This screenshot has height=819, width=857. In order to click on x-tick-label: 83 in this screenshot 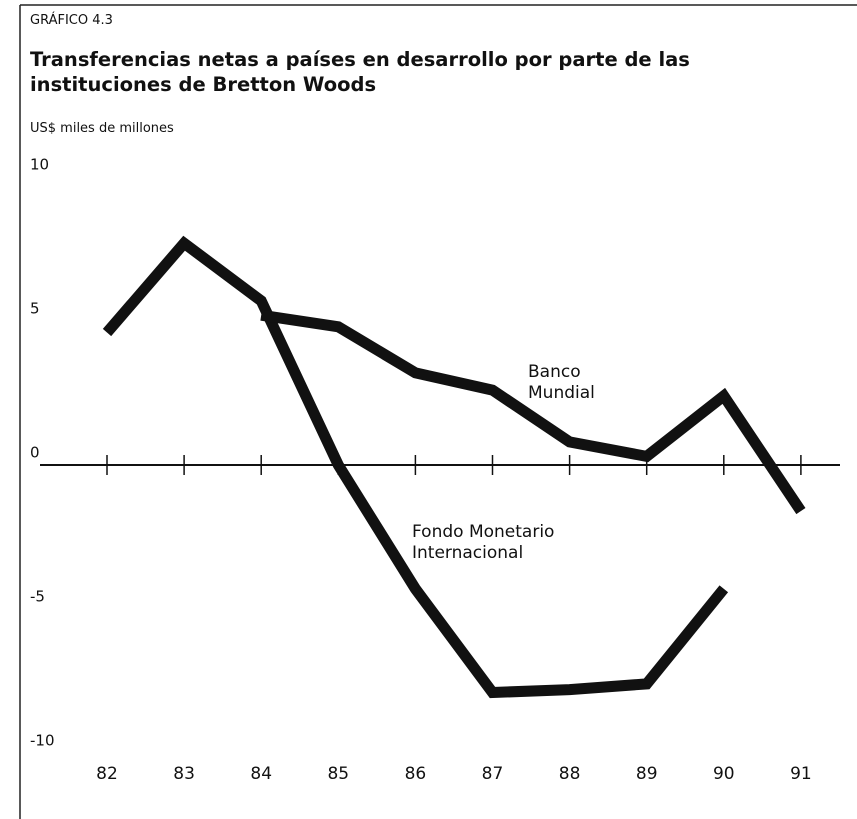, I will do `click(184, 774)`.